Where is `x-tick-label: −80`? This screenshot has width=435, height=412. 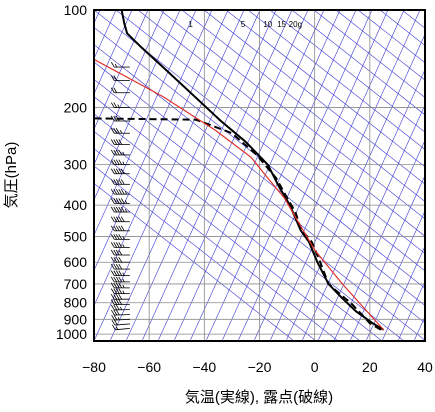
x-tick-label: −80 is located at coordinates (94, 367).